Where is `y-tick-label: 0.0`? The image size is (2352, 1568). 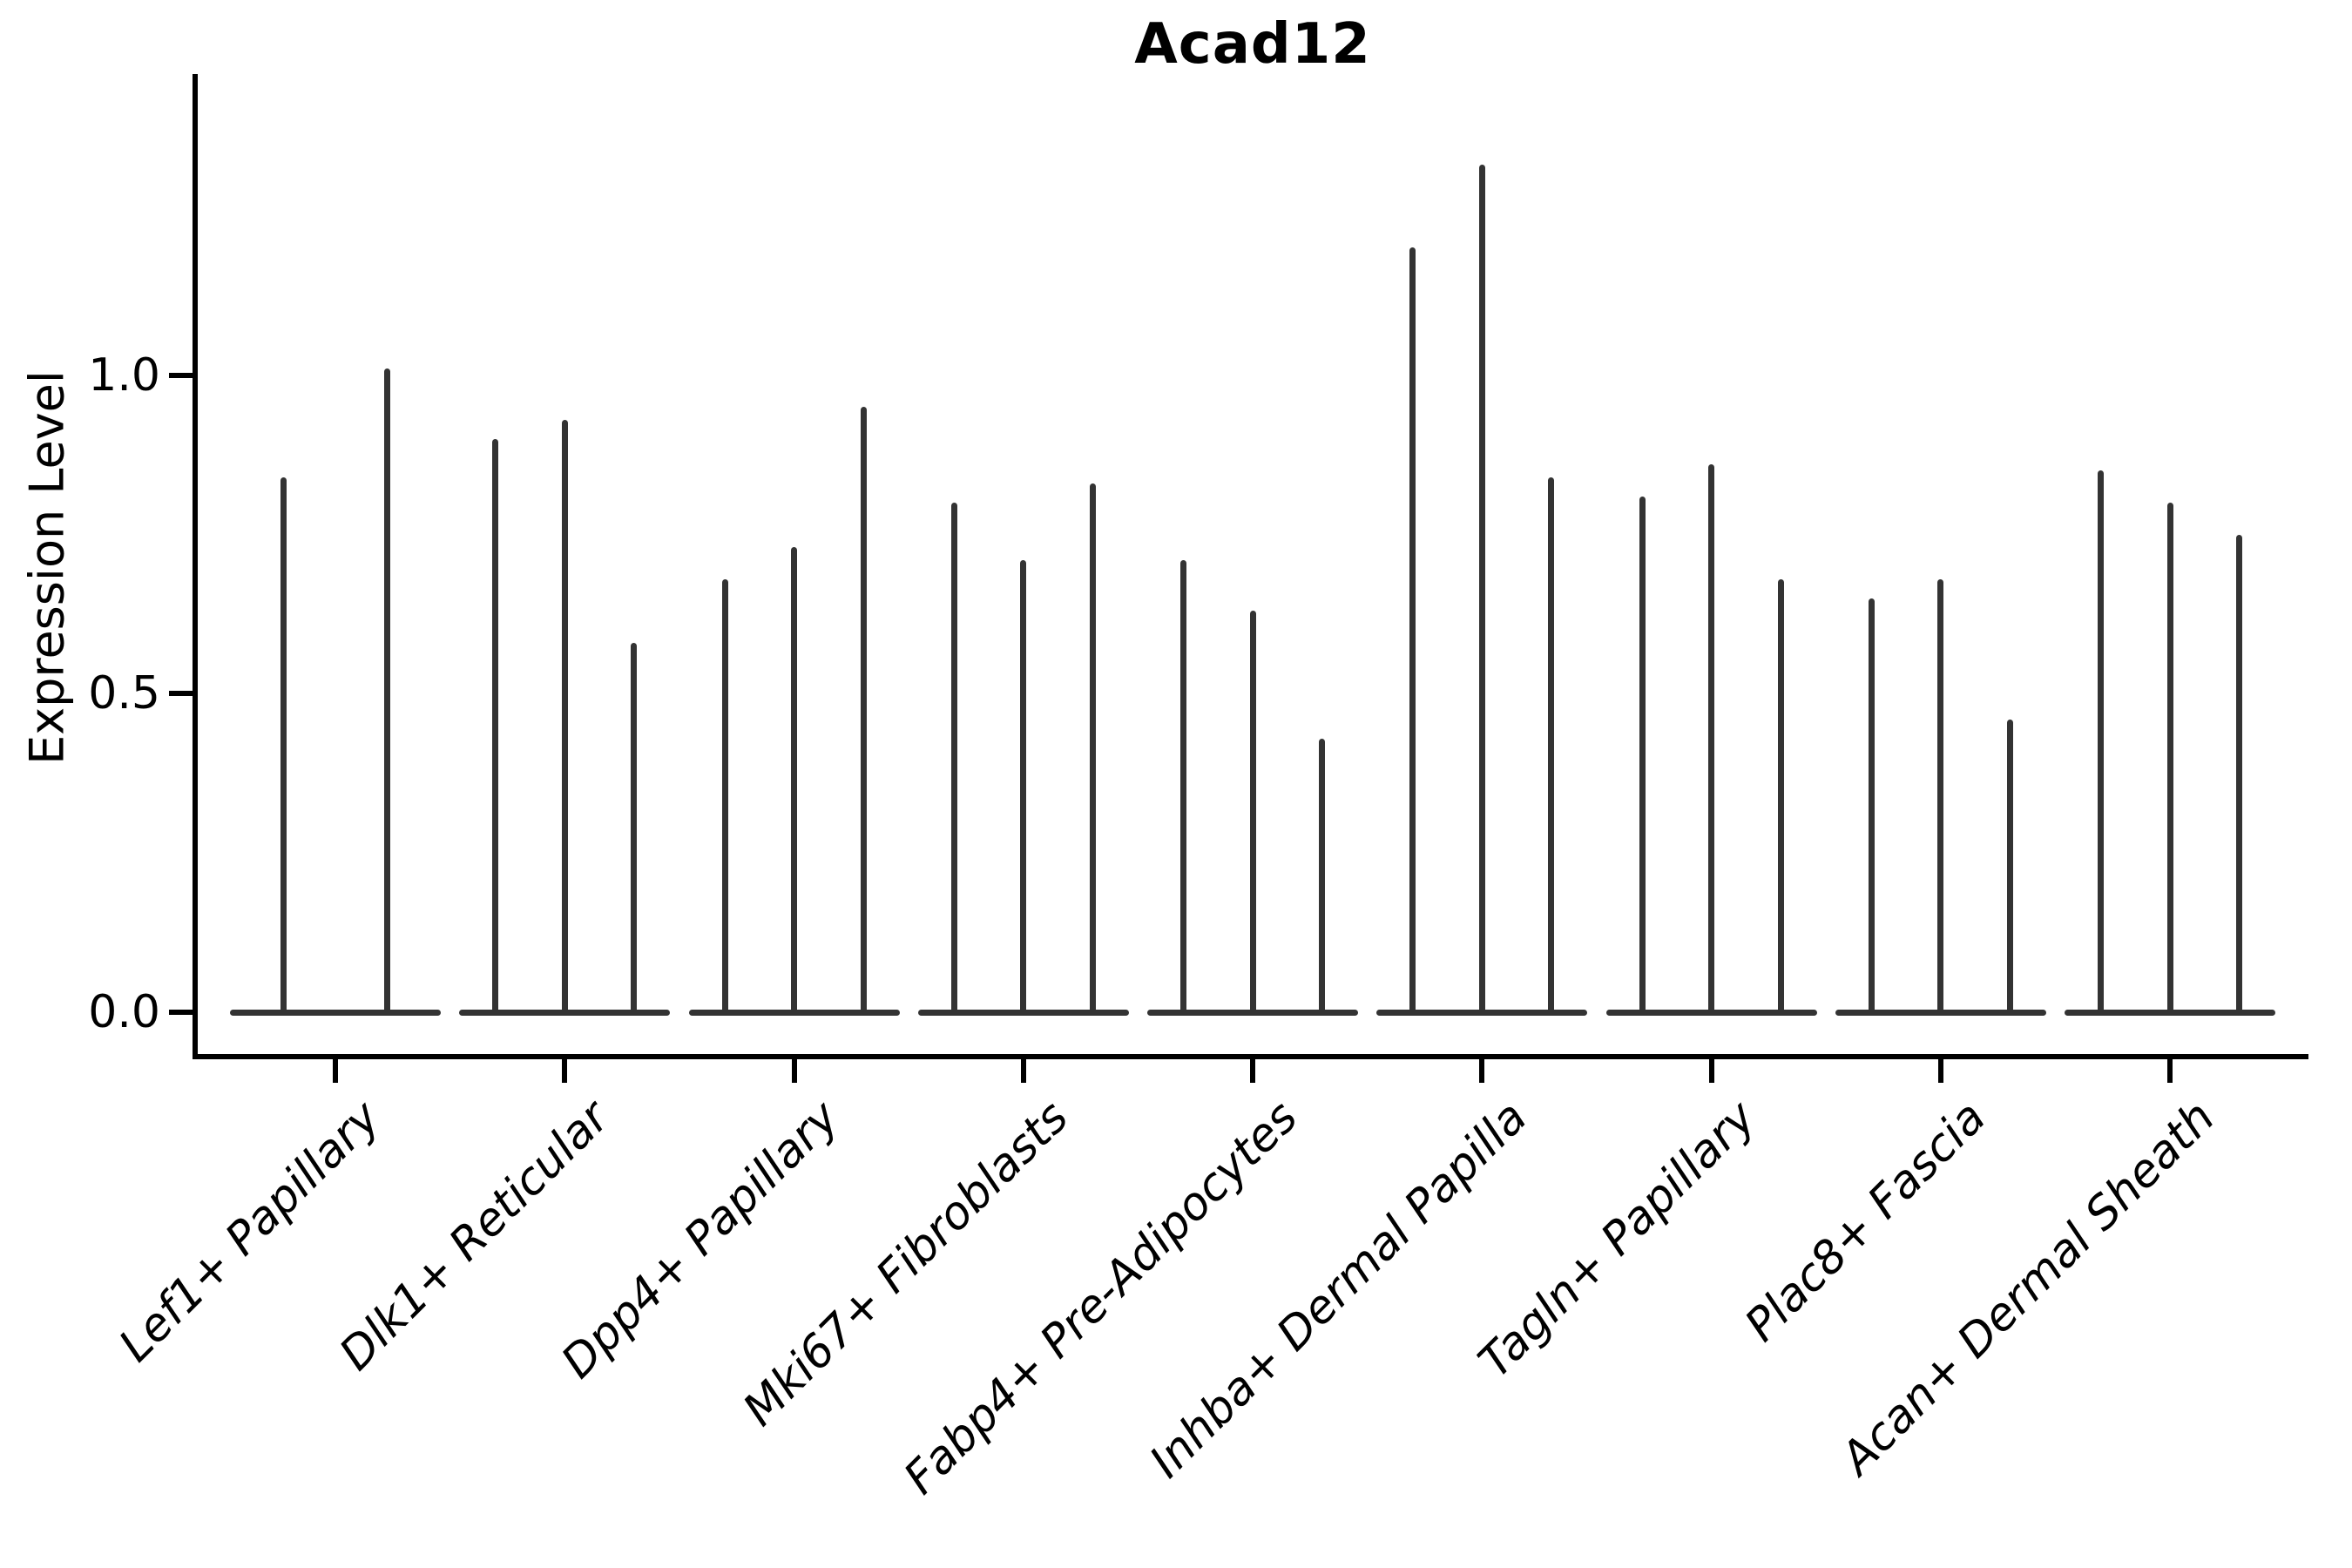 y-tick-label: 0.0 is located at coordinates (124, 1012).